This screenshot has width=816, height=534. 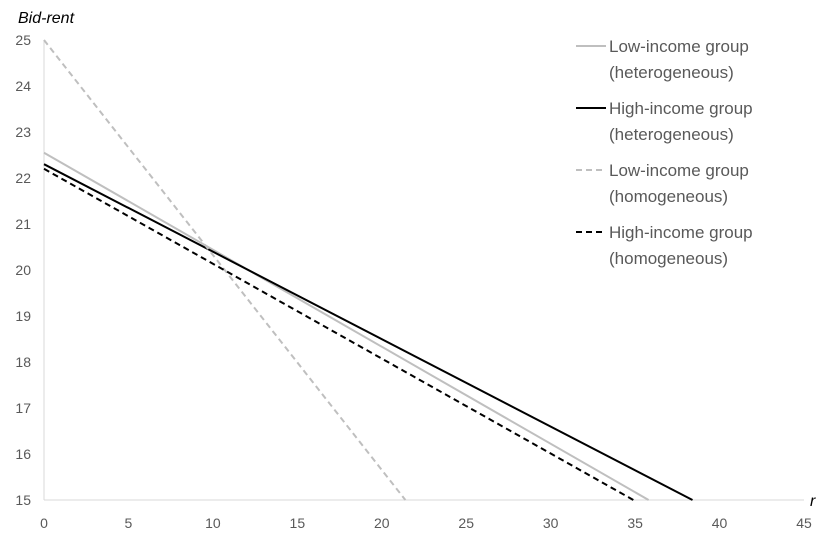 What do you see at coordinates (213, 523) in the screenshot?
I see `x-tick-label: 10` at bounding box center [213, 523].